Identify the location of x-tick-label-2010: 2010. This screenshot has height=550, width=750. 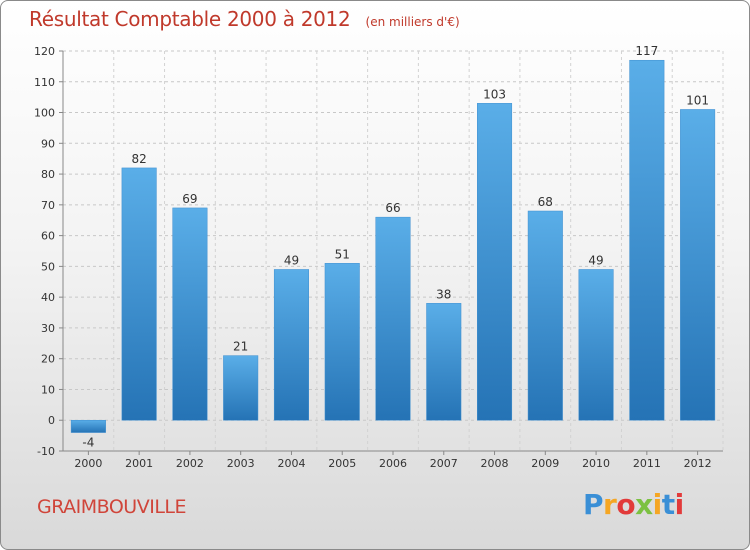
(596, 463).